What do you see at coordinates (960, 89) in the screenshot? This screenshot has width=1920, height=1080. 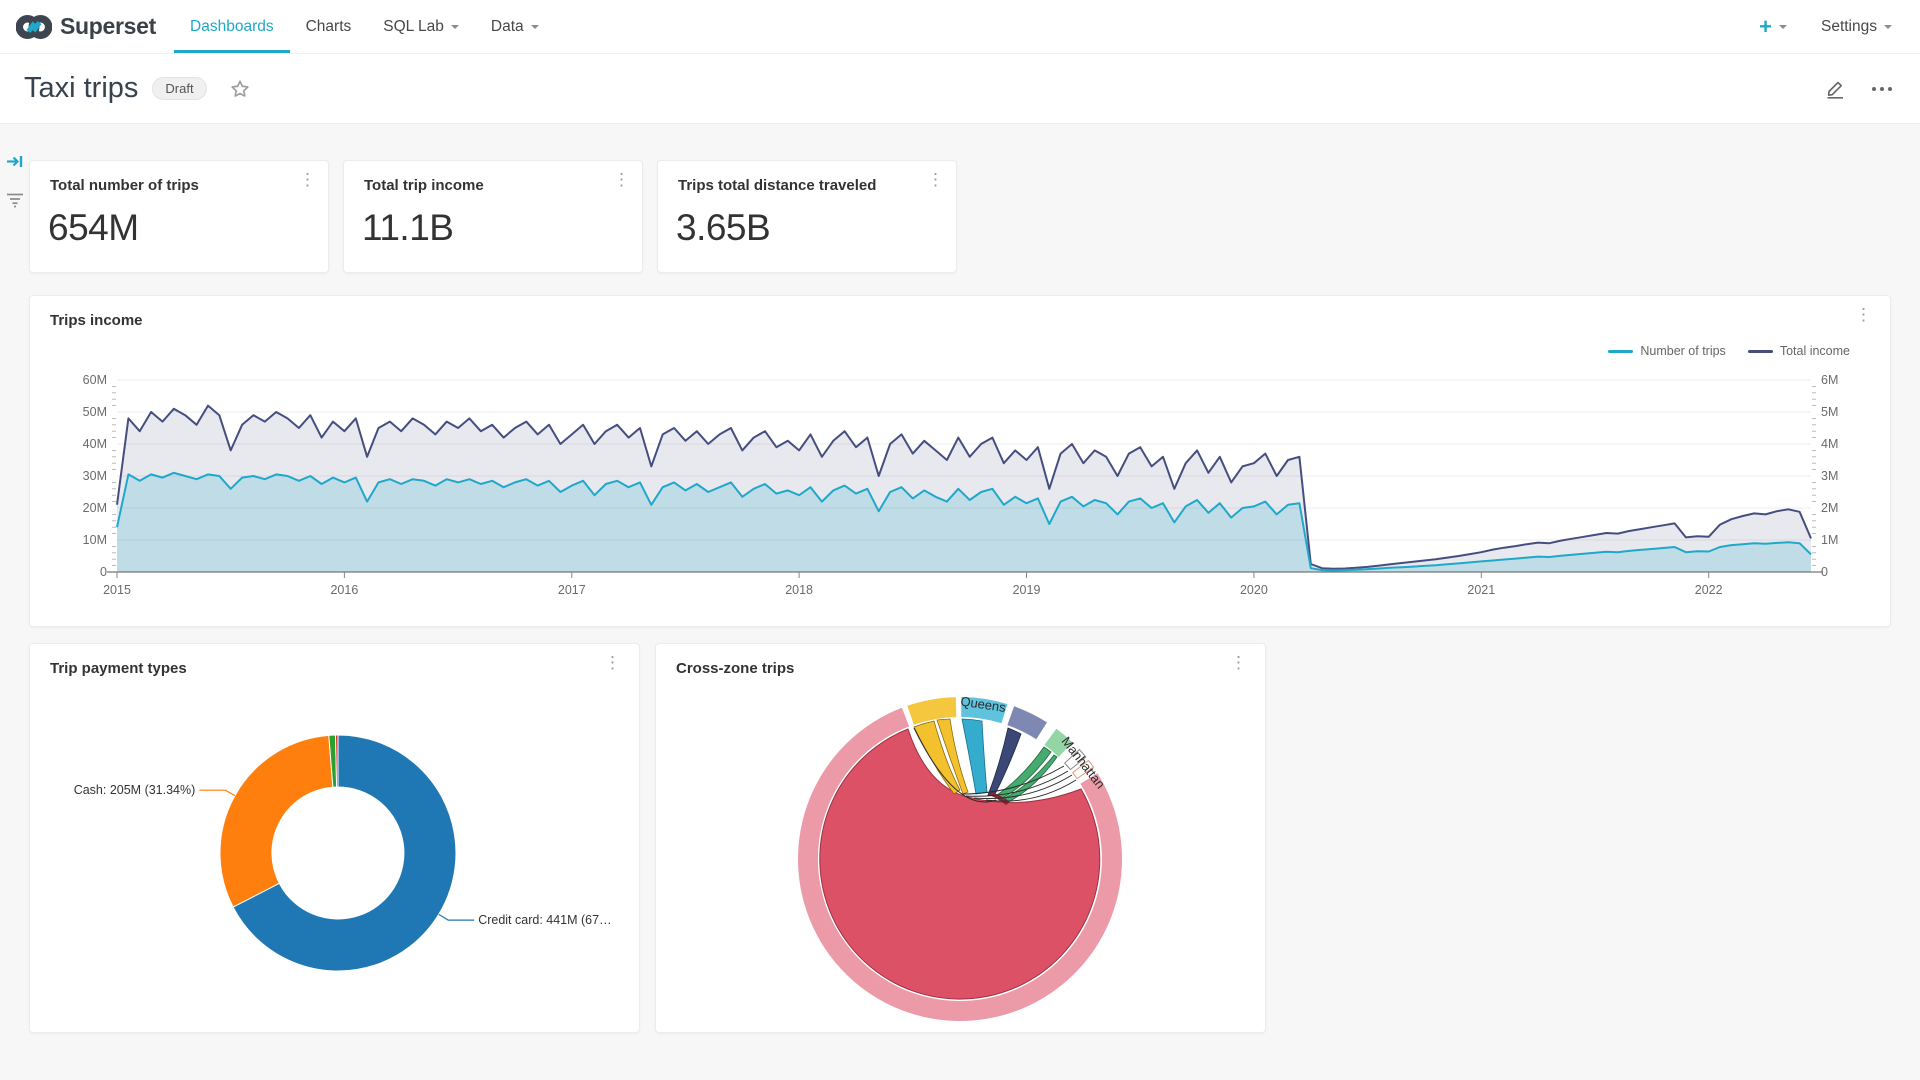 I see `dashboard-header: Taxi trips Draft` at bounding box center [960, 89].